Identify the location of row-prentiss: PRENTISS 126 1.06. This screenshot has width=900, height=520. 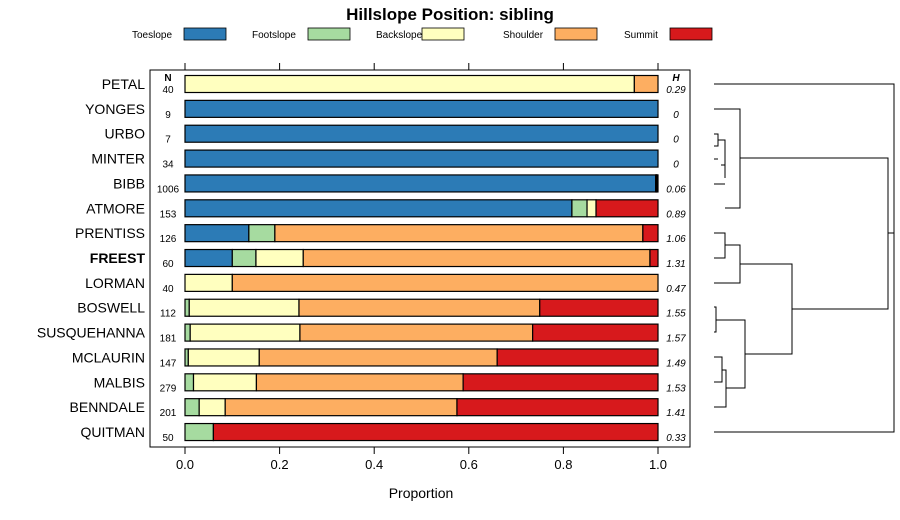
(380, 234).